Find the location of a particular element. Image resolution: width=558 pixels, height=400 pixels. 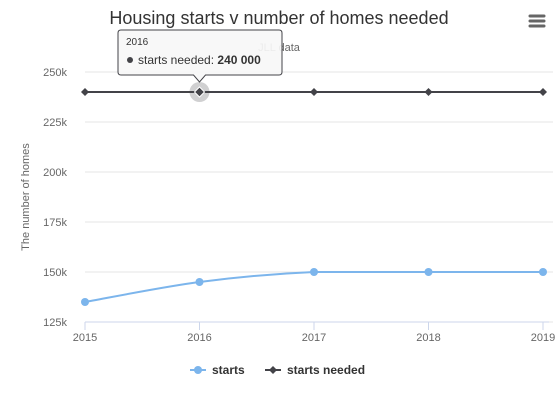

legend-label: starts needed is located at coordinates (326, 370).